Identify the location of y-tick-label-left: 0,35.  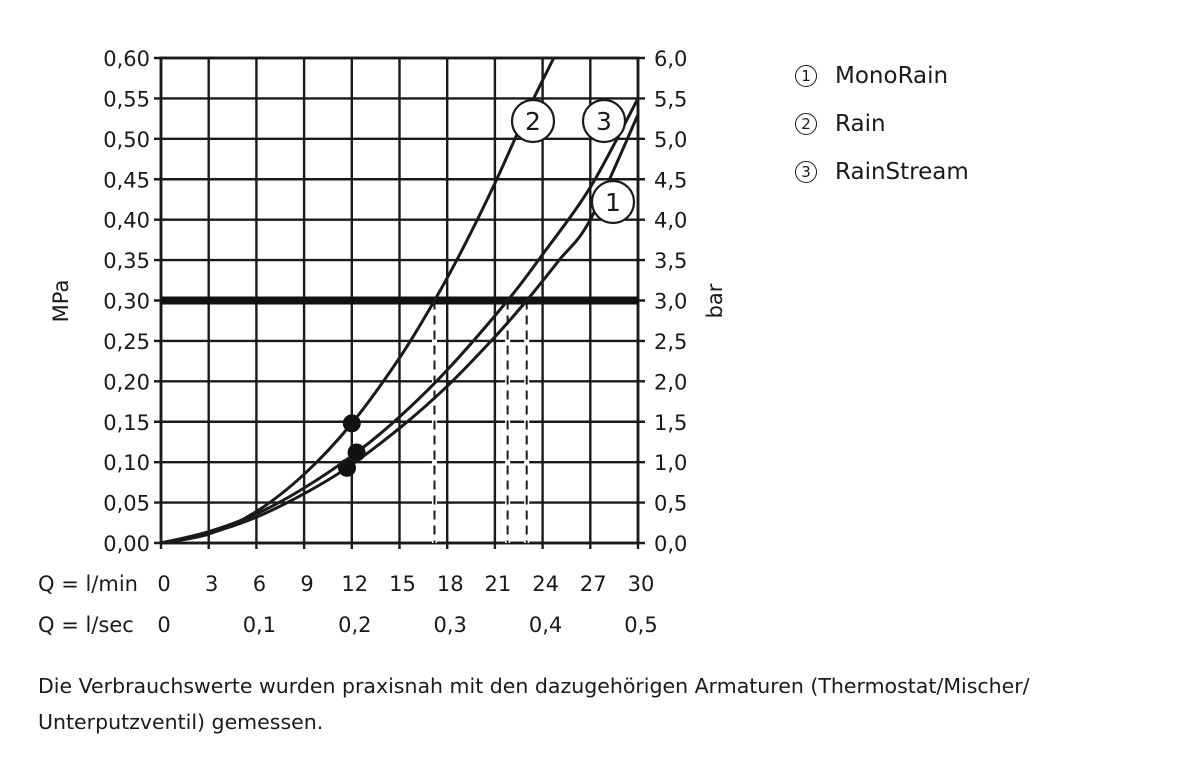
(126, 261).